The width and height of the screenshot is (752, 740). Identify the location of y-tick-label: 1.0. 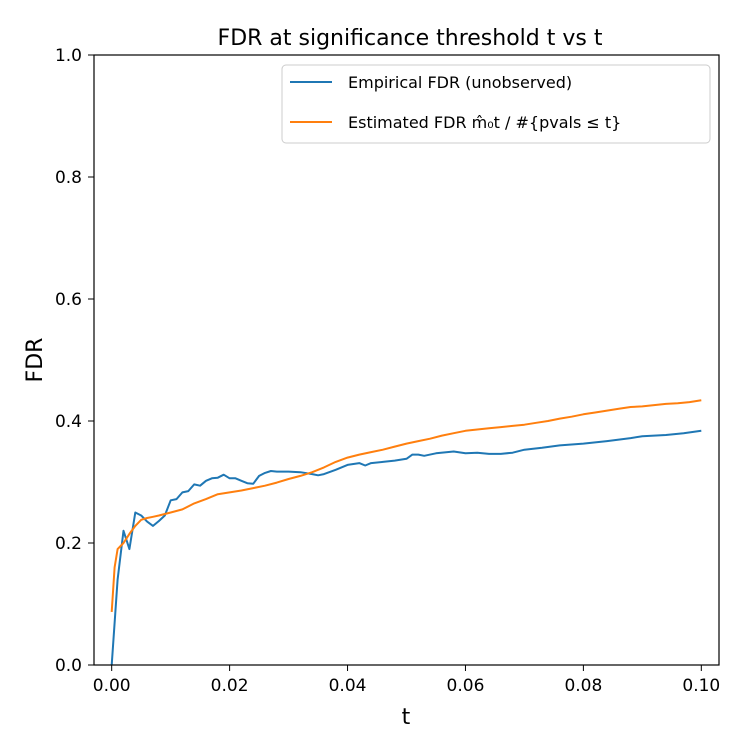
(68, 56).